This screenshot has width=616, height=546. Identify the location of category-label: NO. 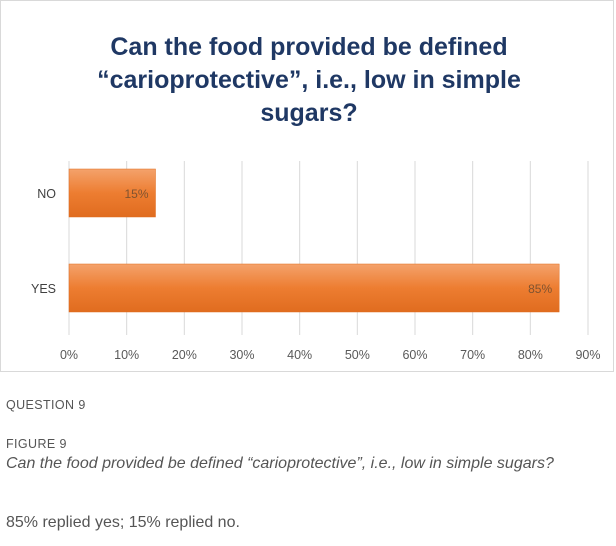
(46, 194).